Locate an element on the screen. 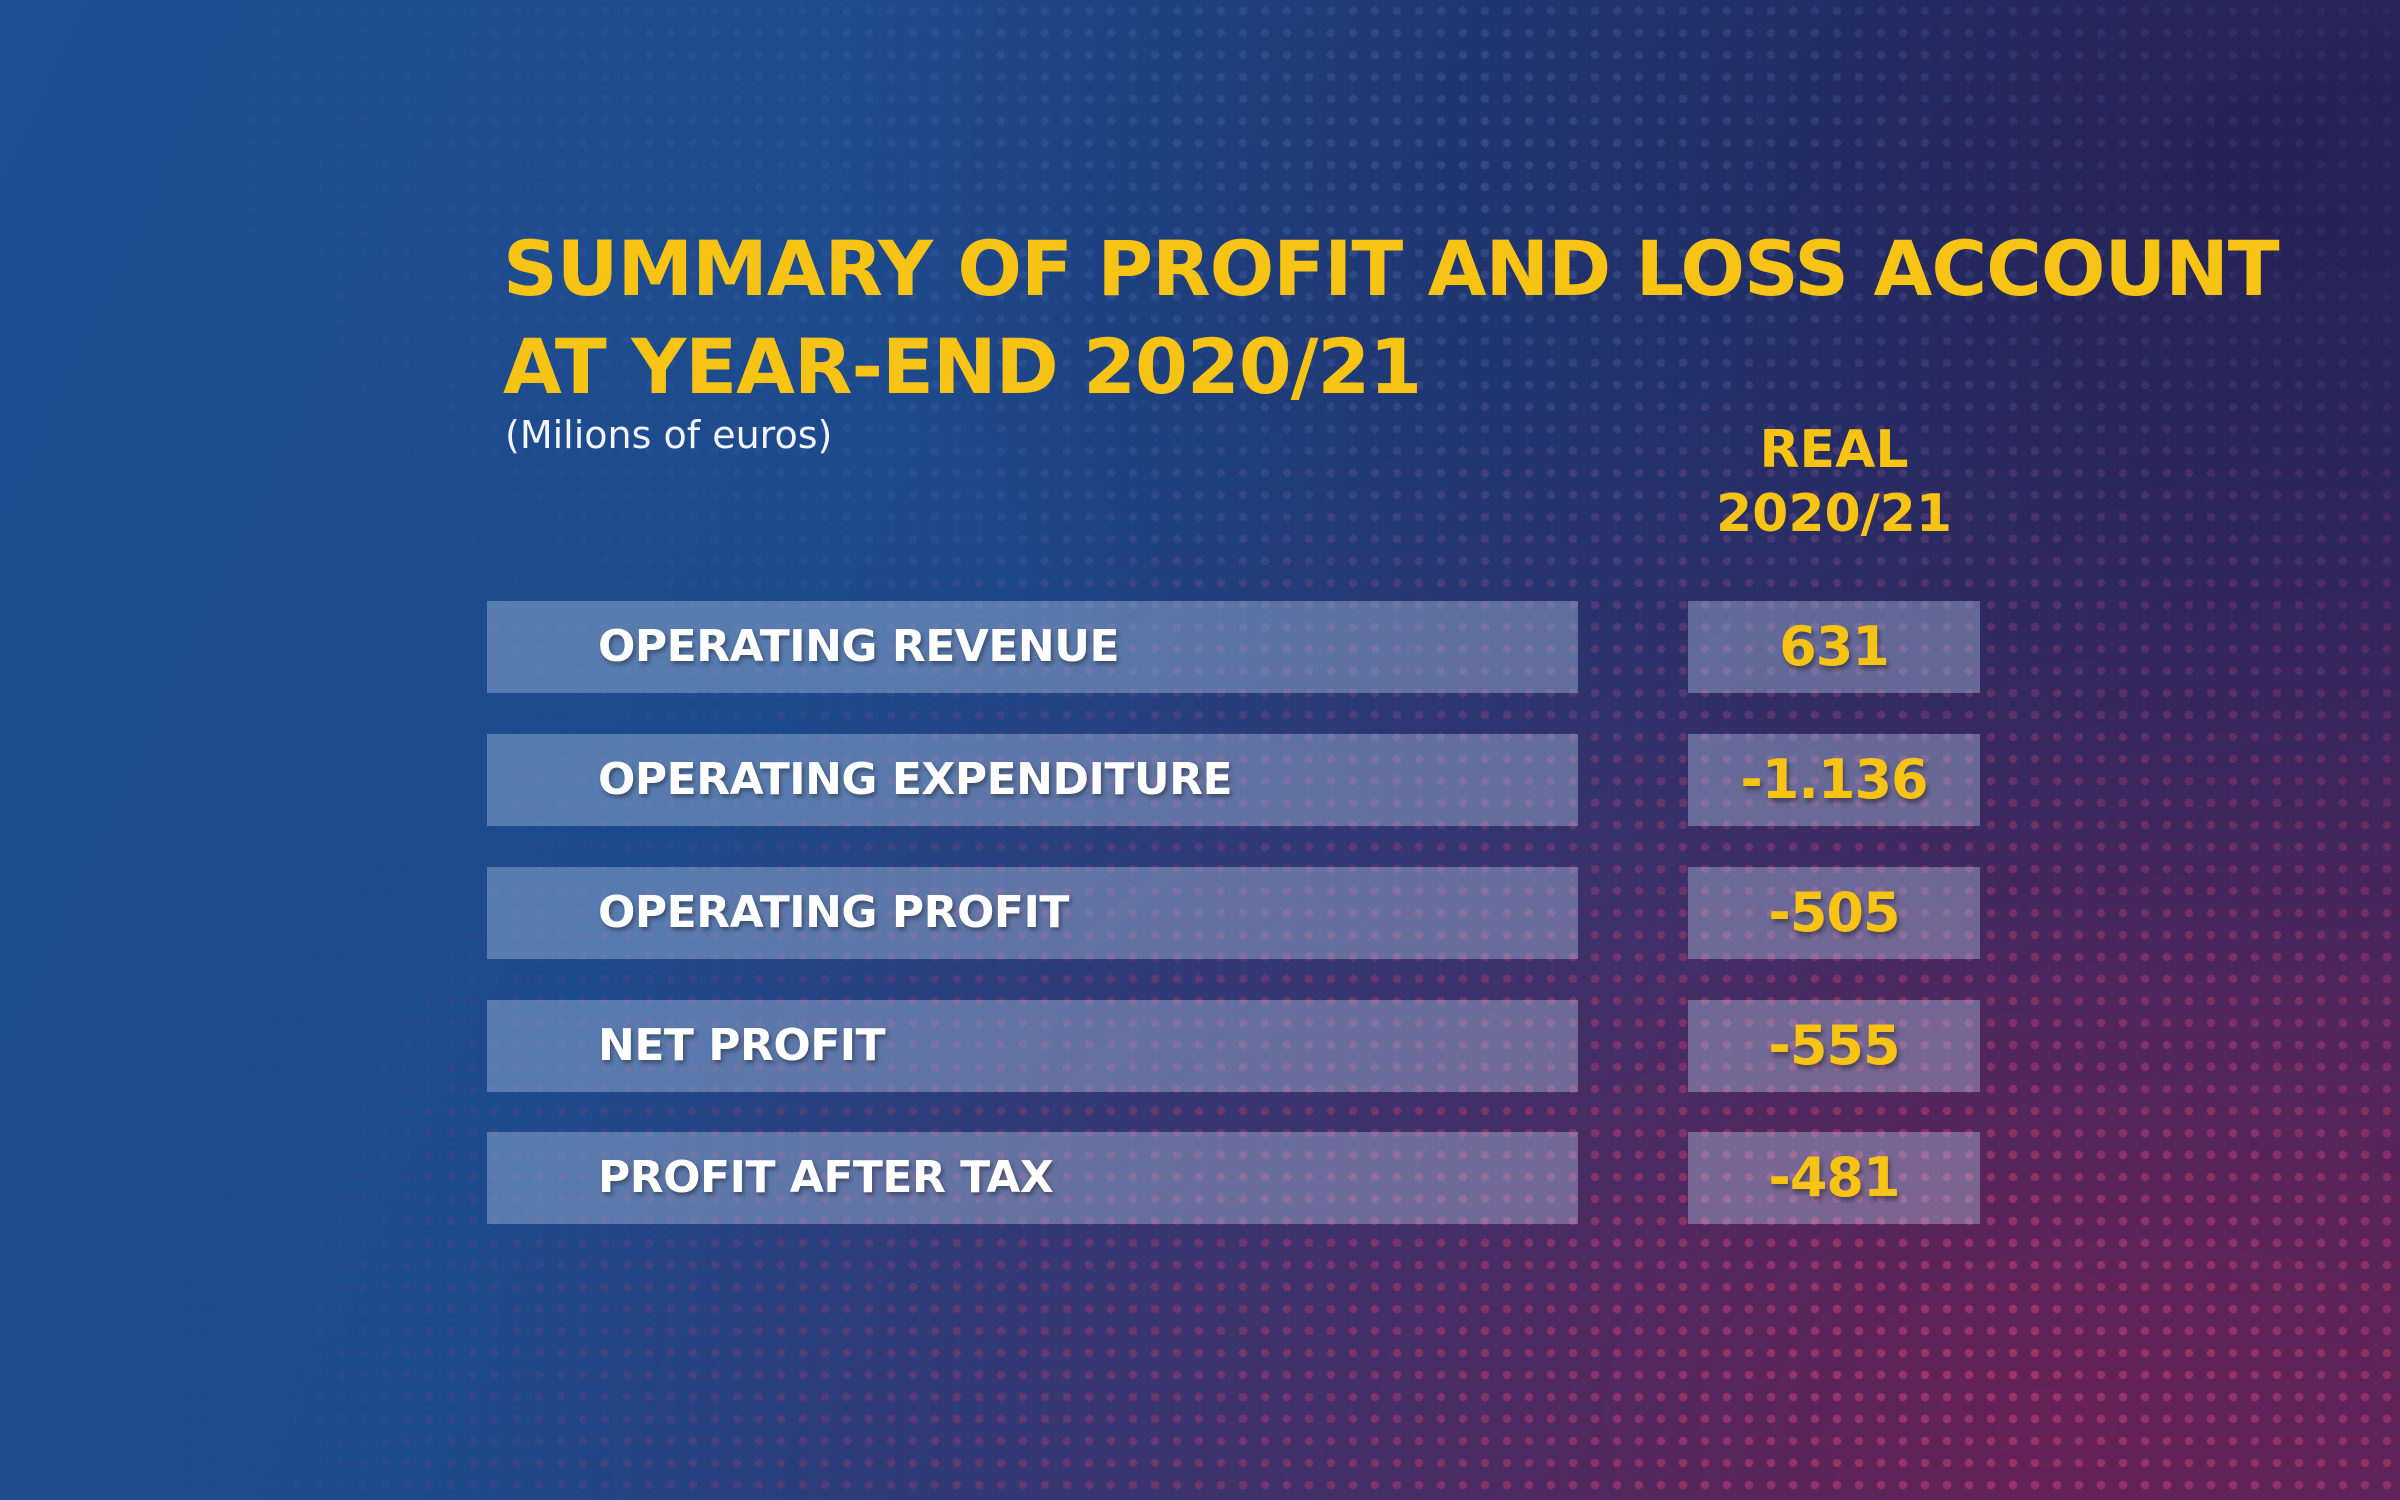  table-row-label-box: NET PROFIT is located at coordinates (1032, 1046).